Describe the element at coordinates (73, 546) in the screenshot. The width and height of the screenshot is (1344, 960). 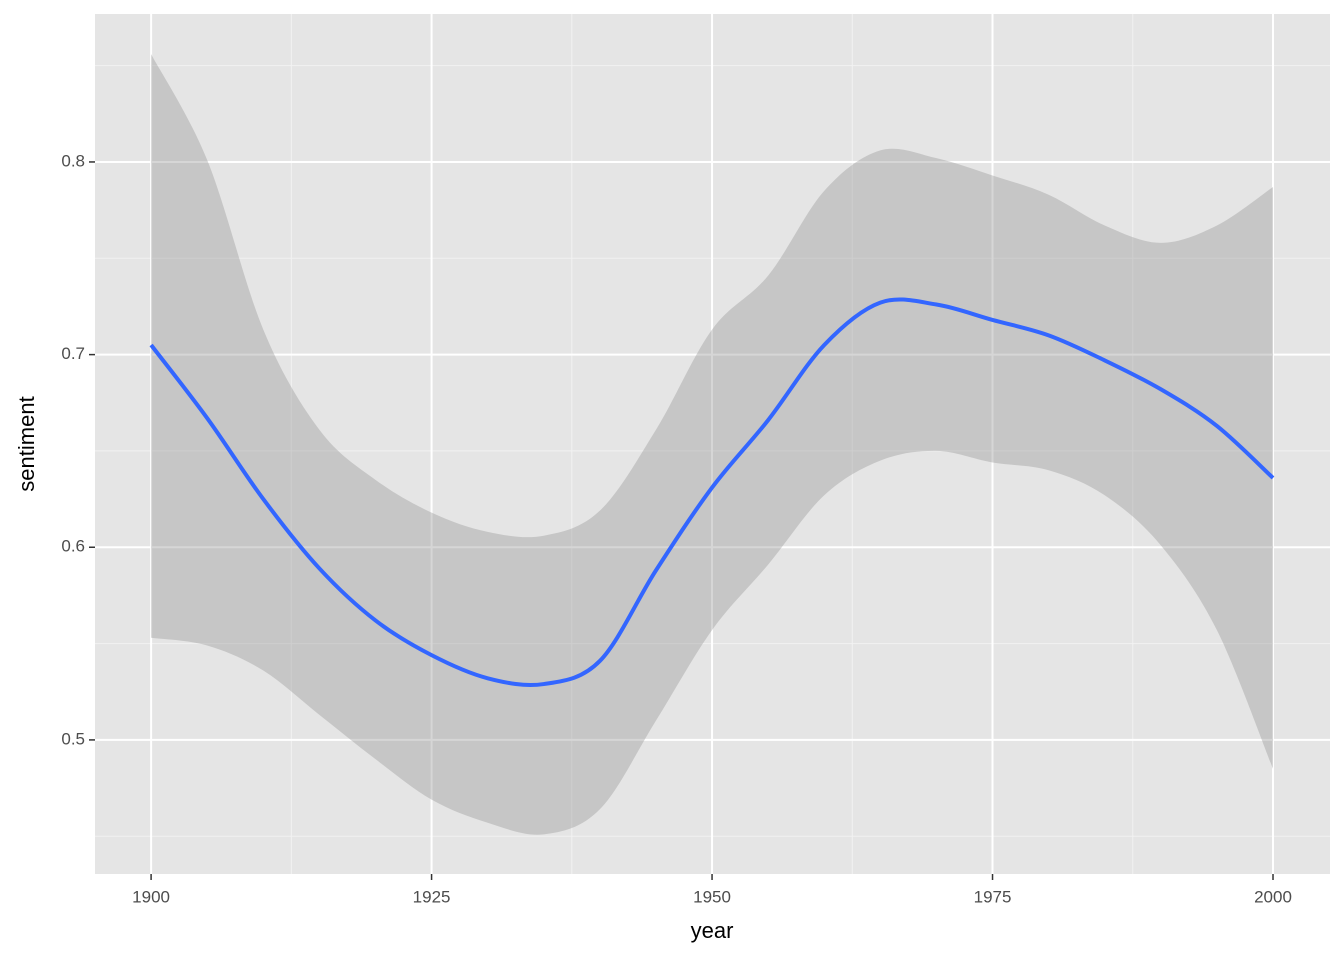
I see `y-tick-label: 0.6` at that location.